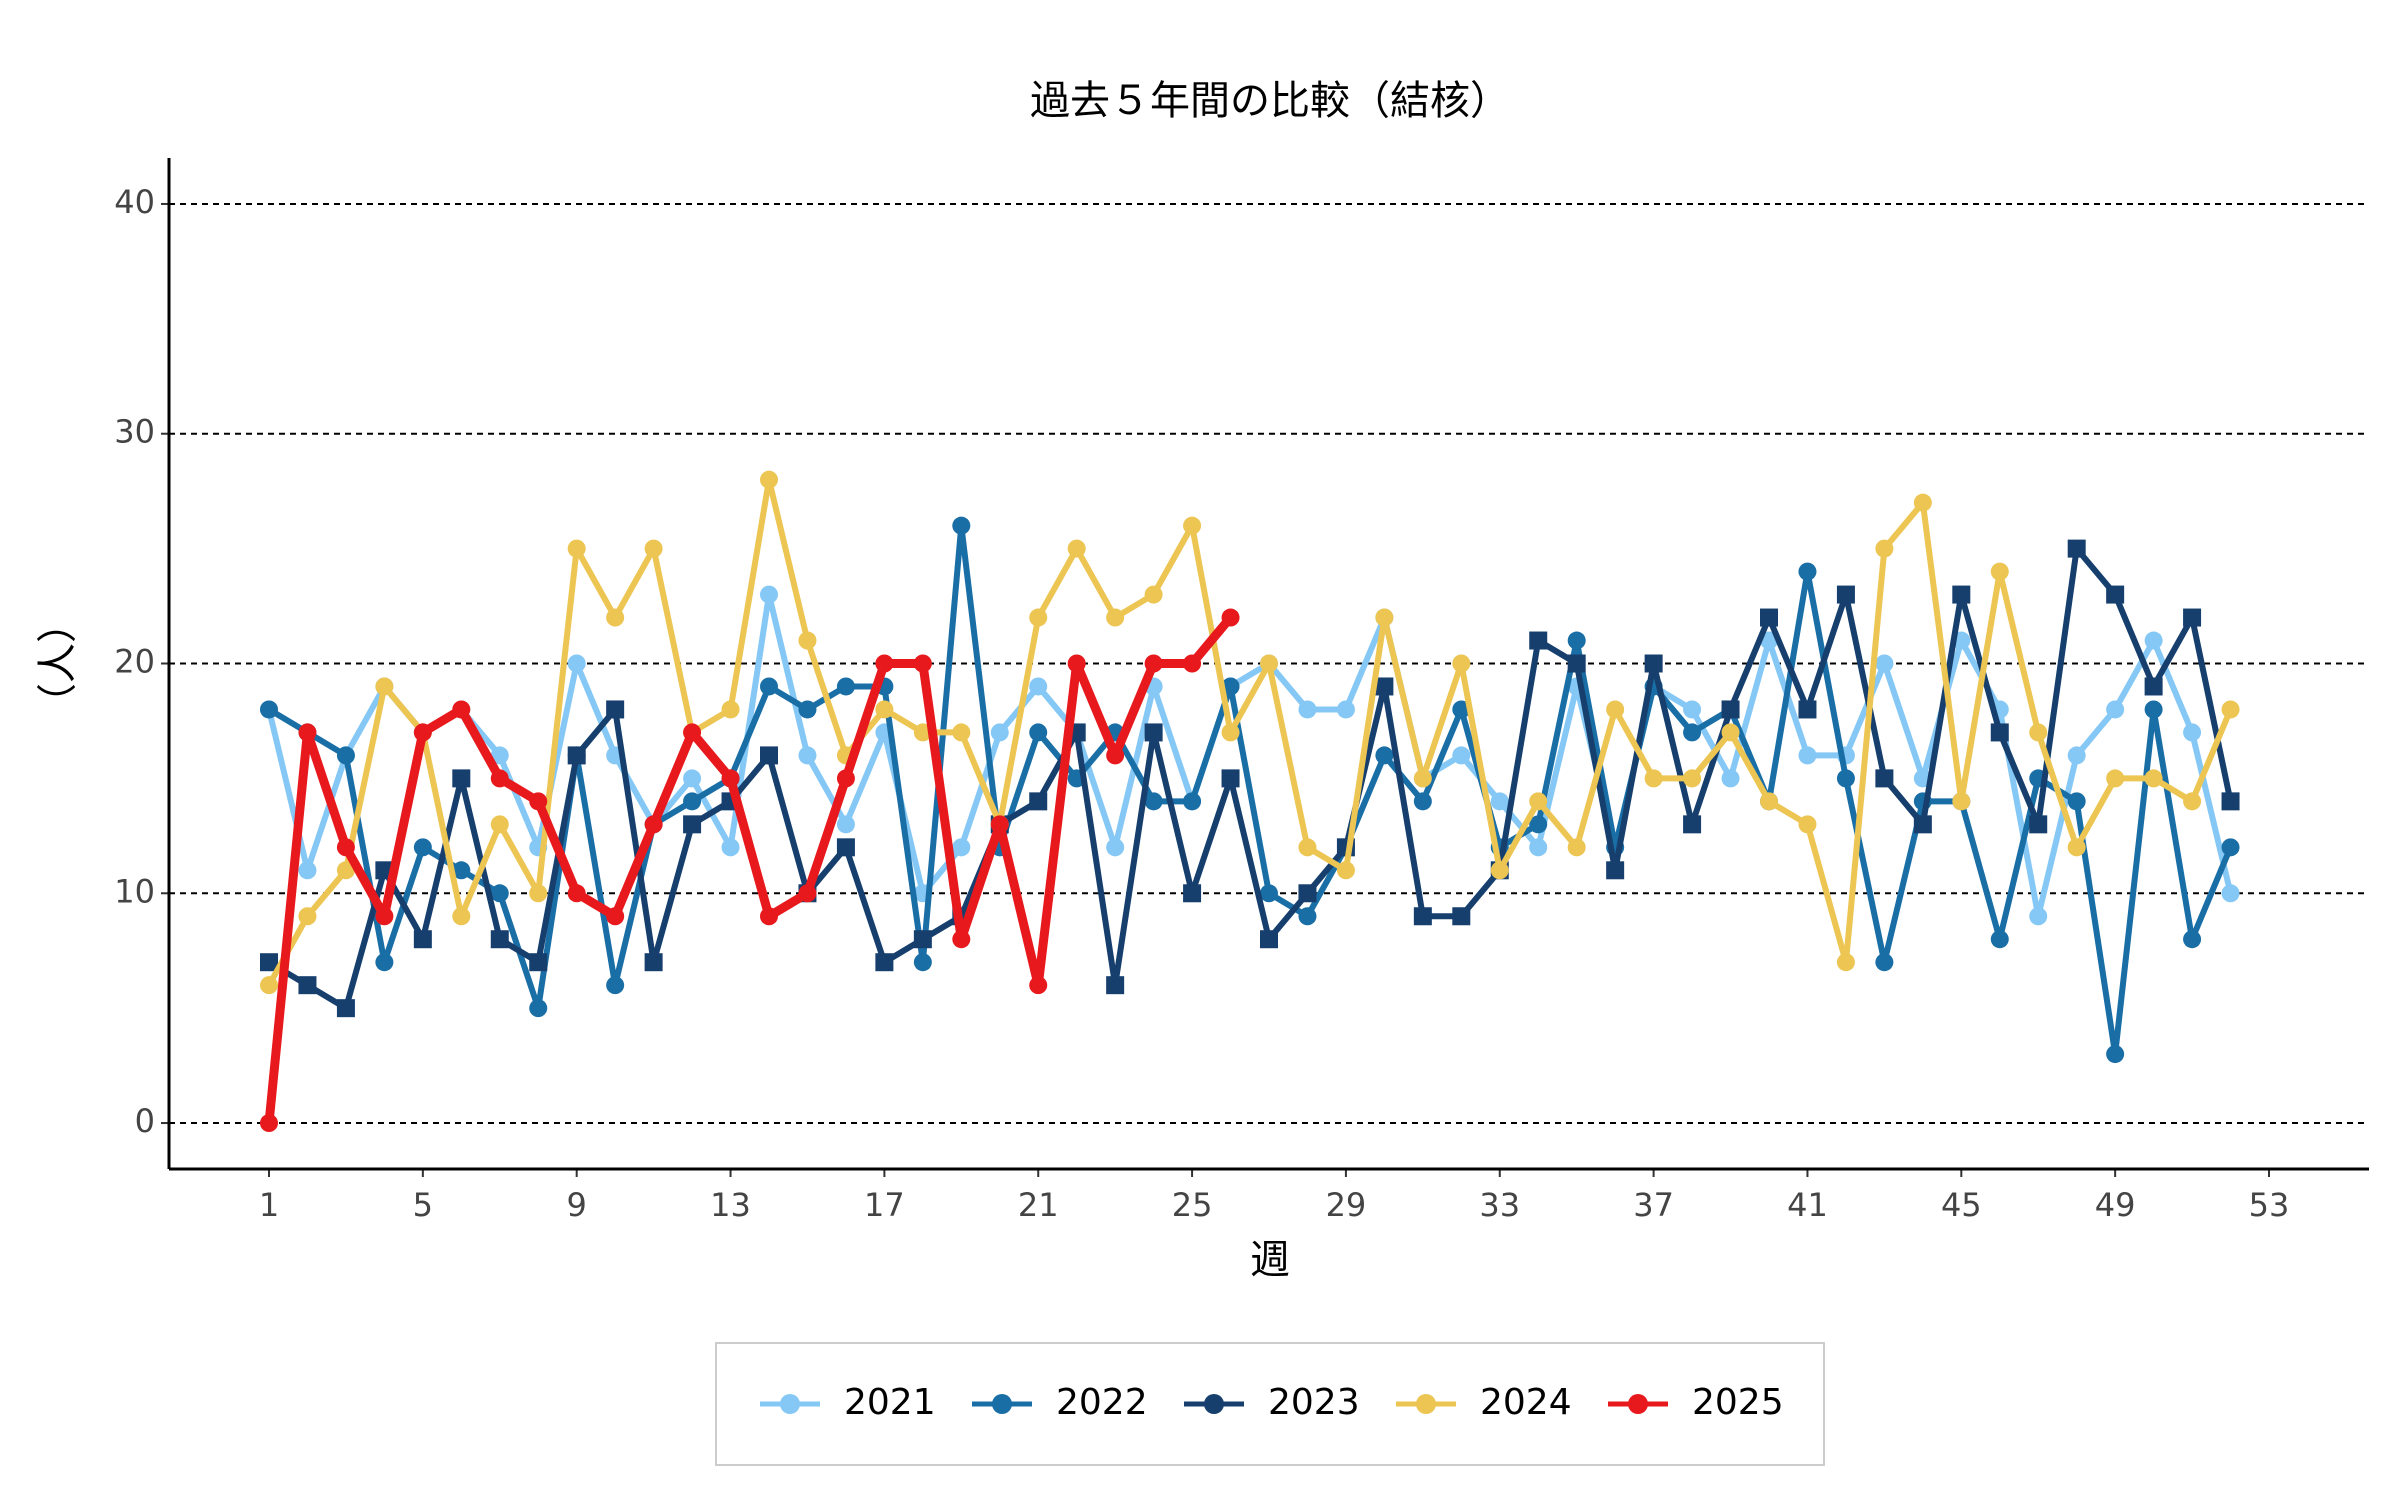 This screenshot has width=2400, height=1500. What do you see at coordinates (1102, 1402) in the screenshot?
I see `legend-label: 2022` at bounding box center [1102, 1402].